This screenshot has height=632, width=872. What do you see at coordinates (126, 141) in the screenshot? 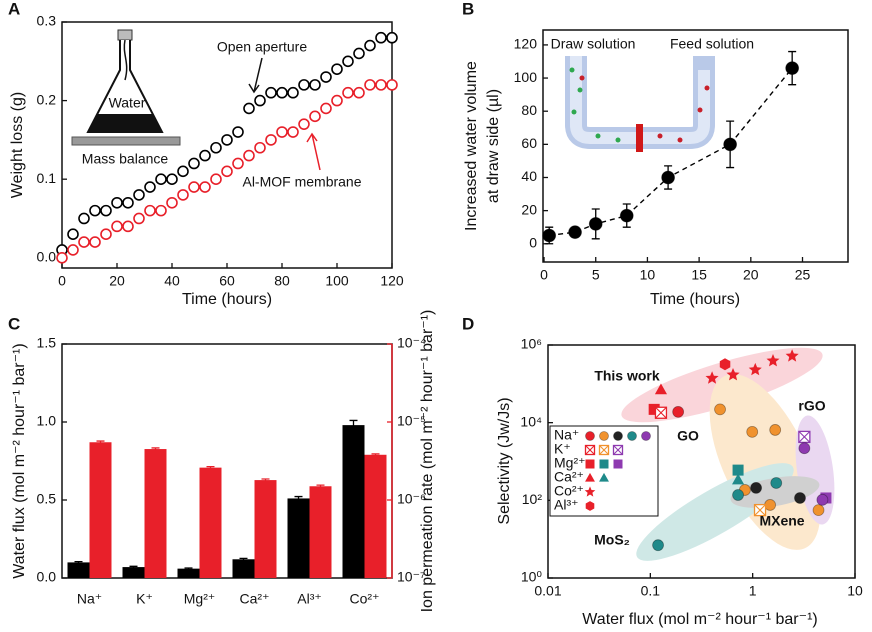
I see `balance-plate` at bounding box center [126, 141].